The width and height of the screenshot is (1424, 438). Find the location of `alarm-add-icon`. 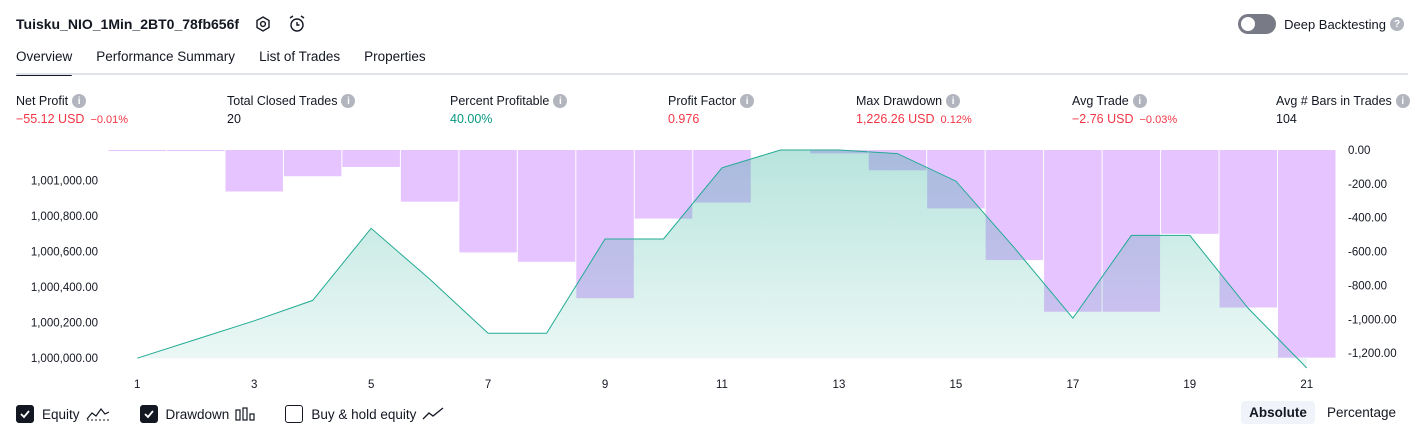

alarm-add-icon is located at coordinates (297, 24).